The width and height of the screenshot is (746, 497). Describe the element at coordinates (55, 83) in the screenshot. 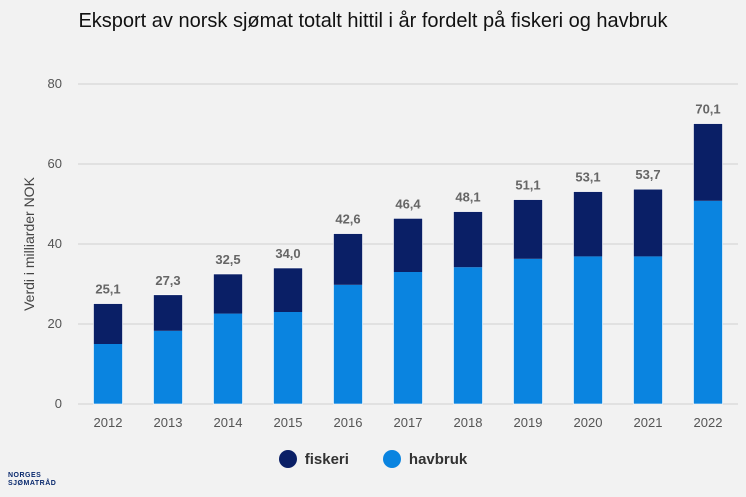

I see `y-tick-label: 80` at that location.